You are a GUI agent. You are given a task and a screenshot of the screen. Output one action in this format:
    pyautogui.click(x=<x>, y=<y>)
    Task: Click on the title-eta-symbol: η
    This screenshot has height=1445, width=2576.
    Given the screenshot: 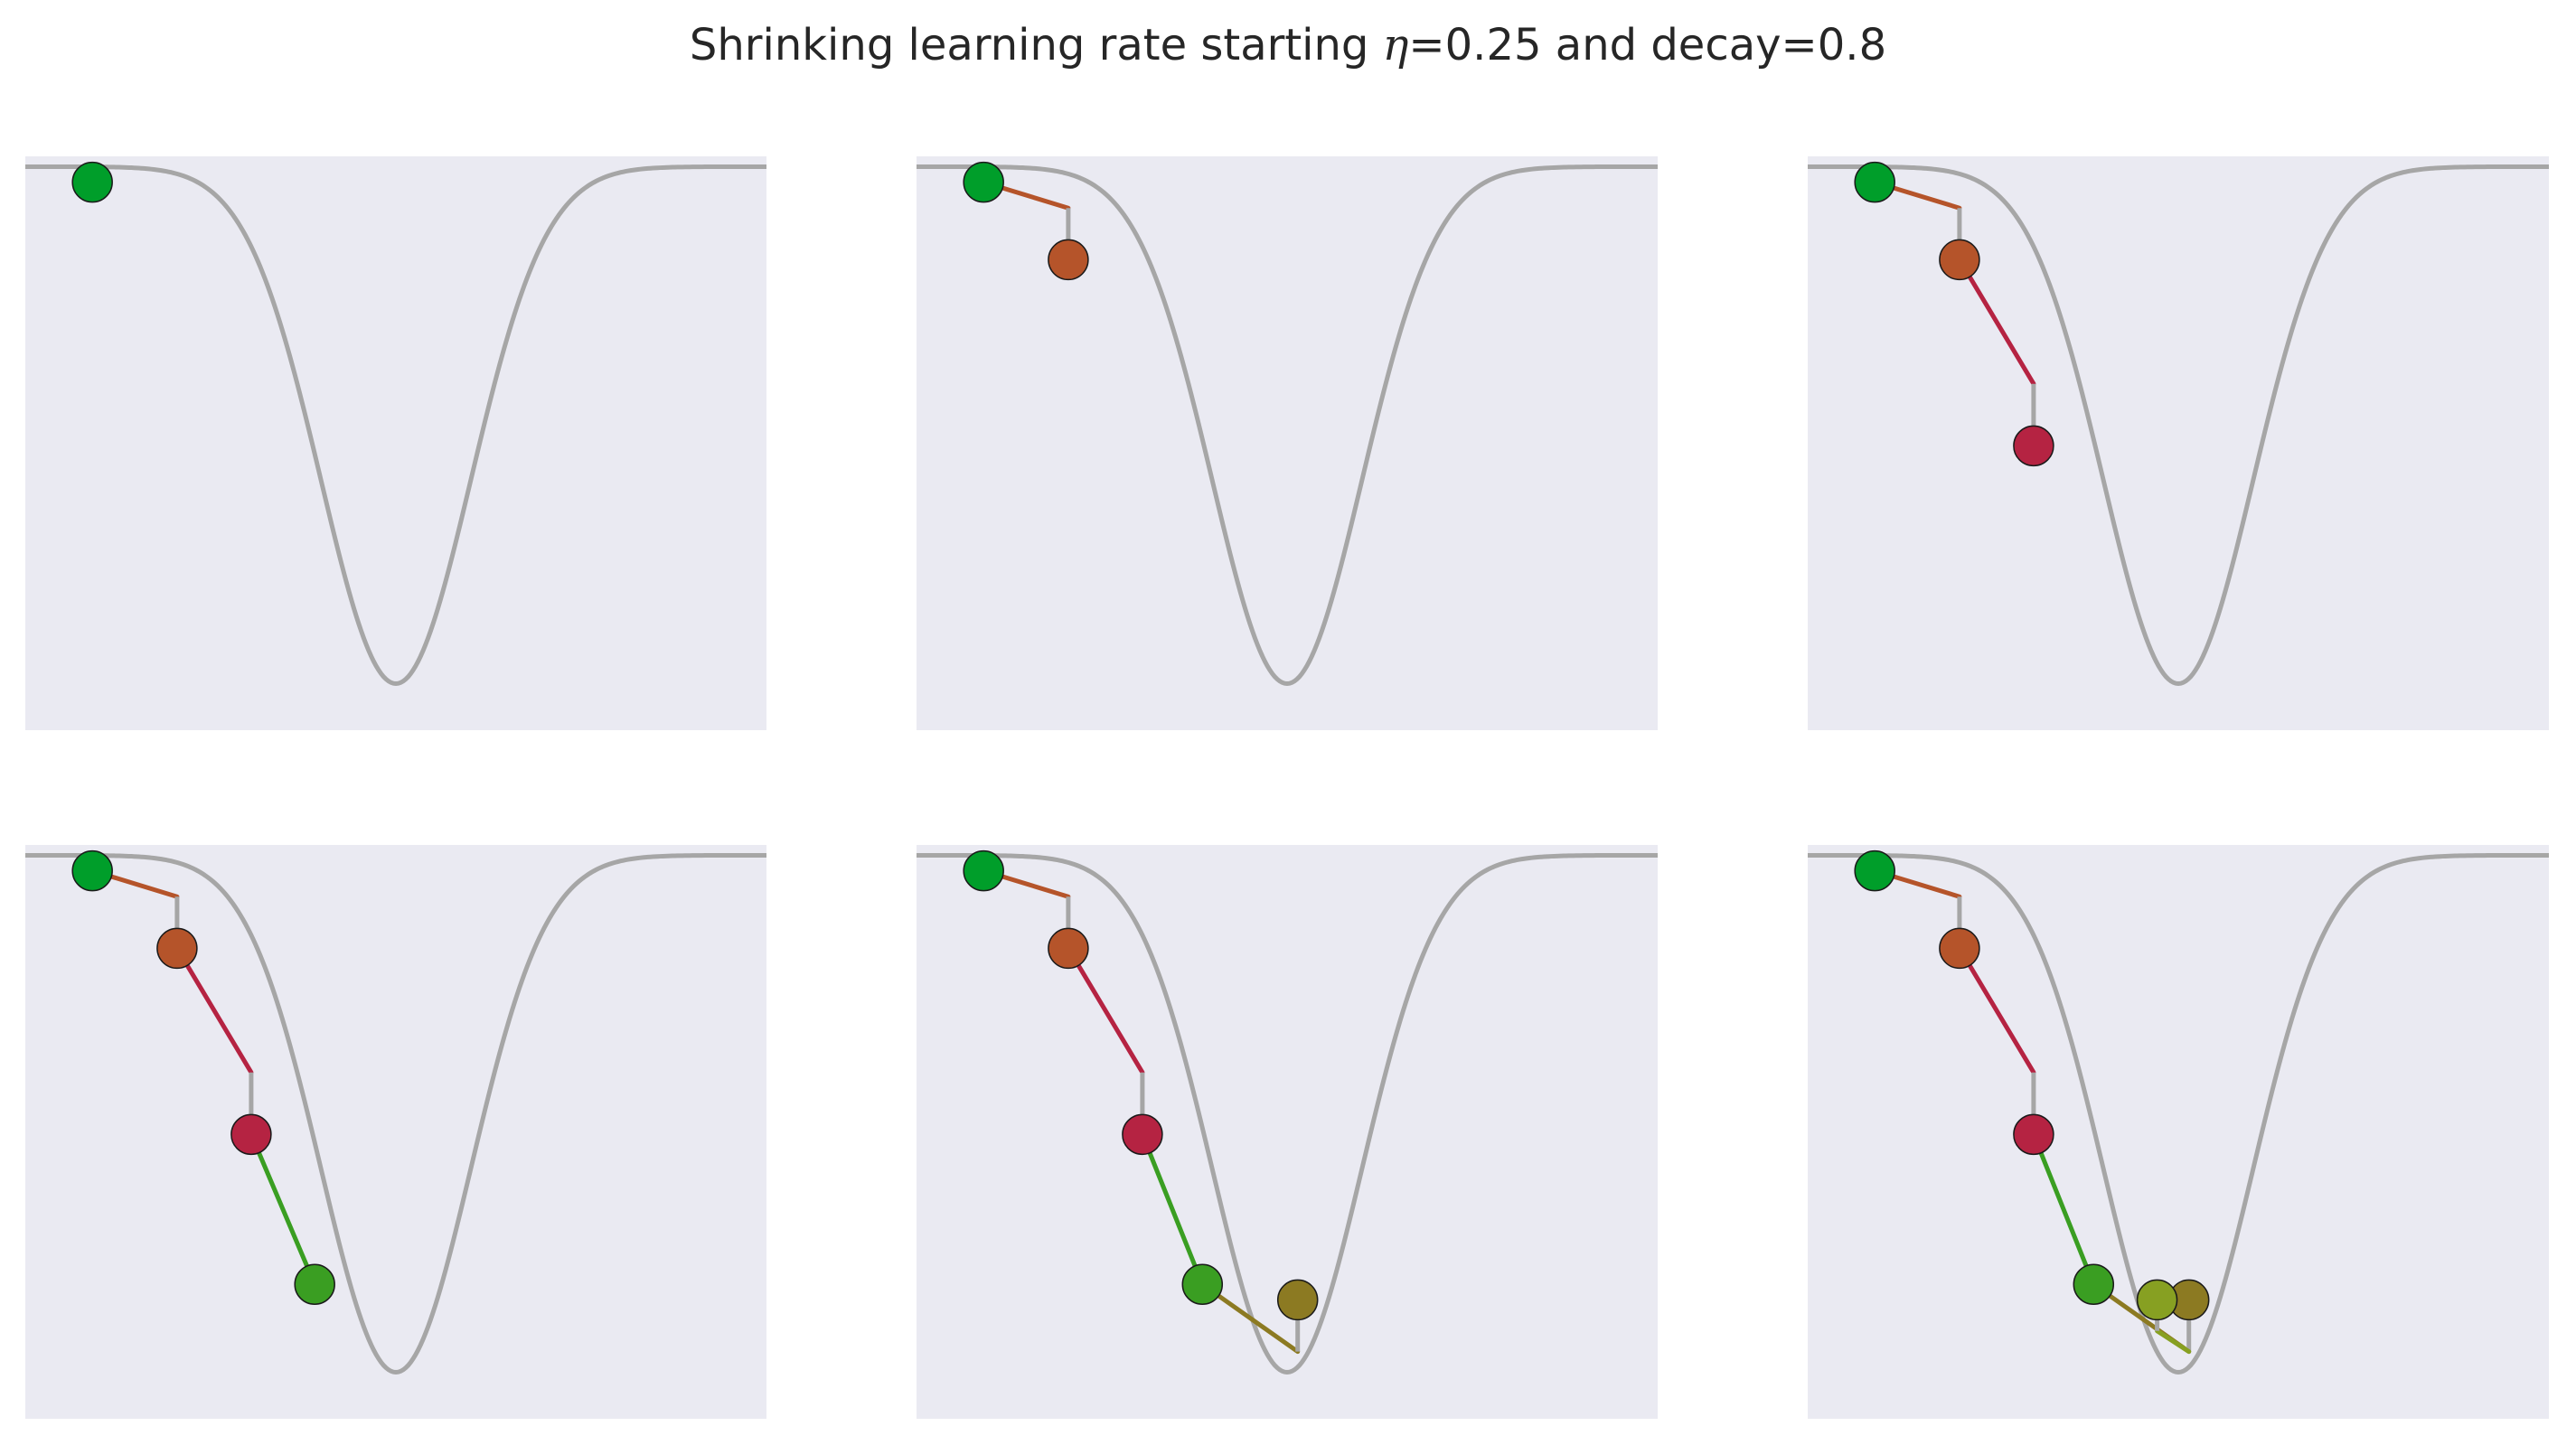 What is the action you would take?
    pyautogui.click(x=1396, y=45)
    